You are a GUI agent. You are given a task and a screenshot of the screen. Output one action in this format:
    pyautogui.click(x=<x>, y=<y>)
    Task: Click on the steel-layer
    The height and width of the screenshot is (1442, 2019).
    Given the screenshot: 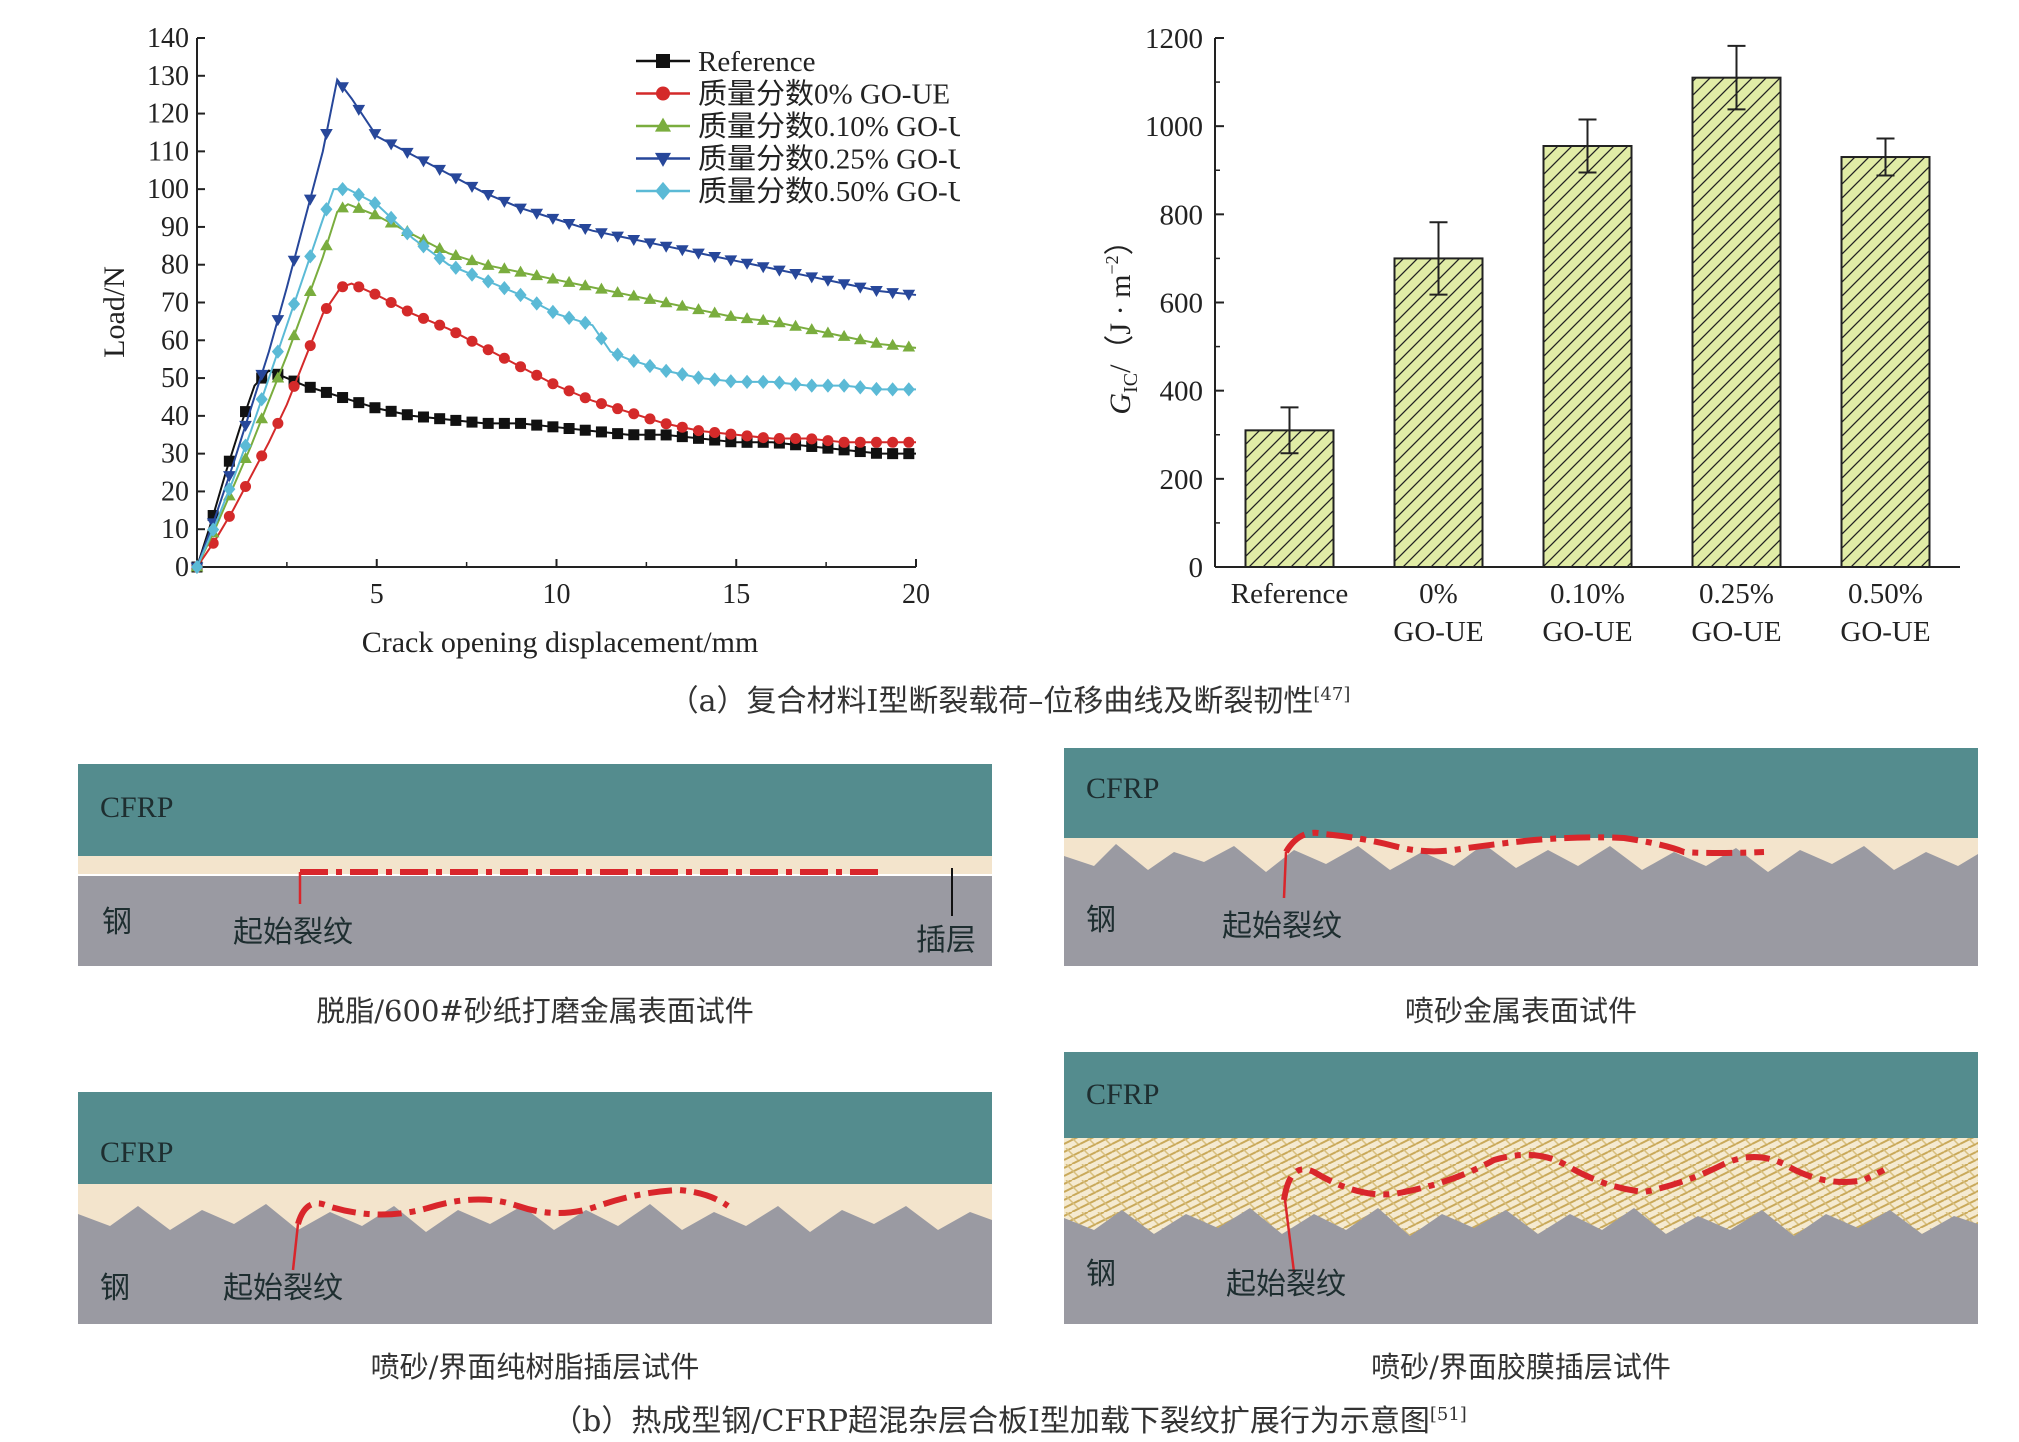 What is the action you would take?
    pyautogui.click(x=535, y=1264)
    